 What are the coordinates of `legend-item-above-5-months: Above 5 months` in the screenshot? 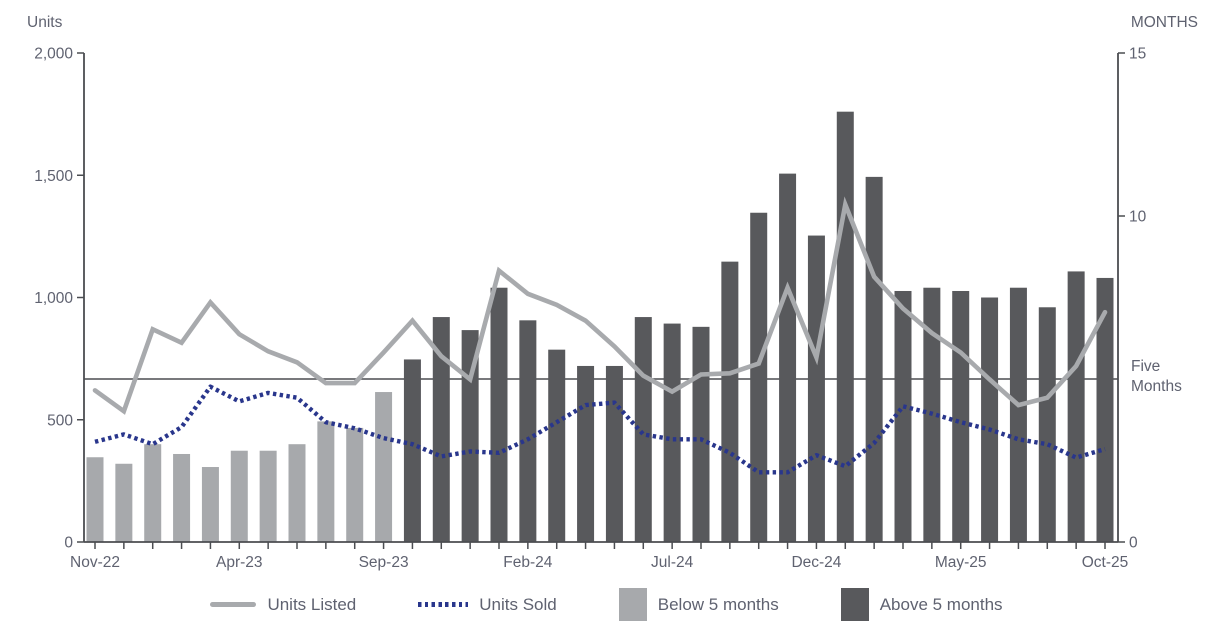 It's located at (921, 604).